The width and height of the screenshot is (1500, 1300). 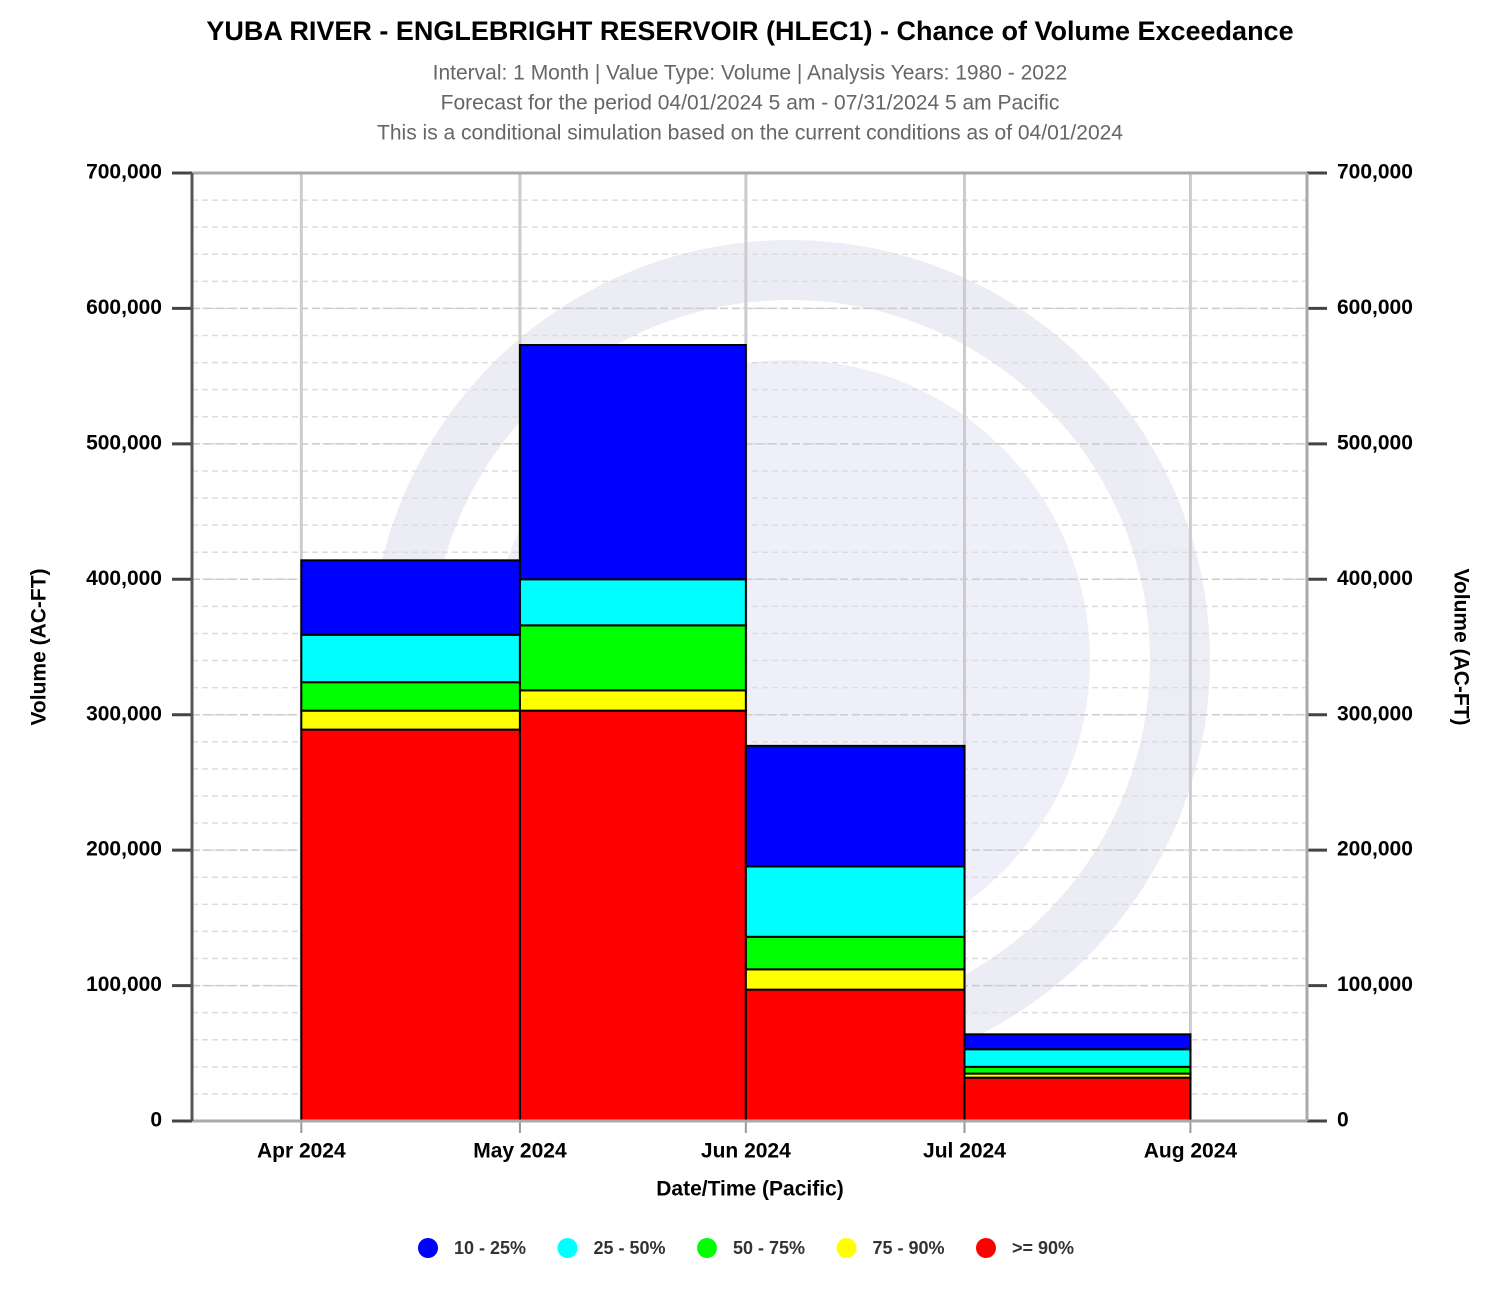 What do you see at coordinates (124, 578) in the screenshot?
I see `y-tick-label: 400,000` at bounding box center [124, 578].